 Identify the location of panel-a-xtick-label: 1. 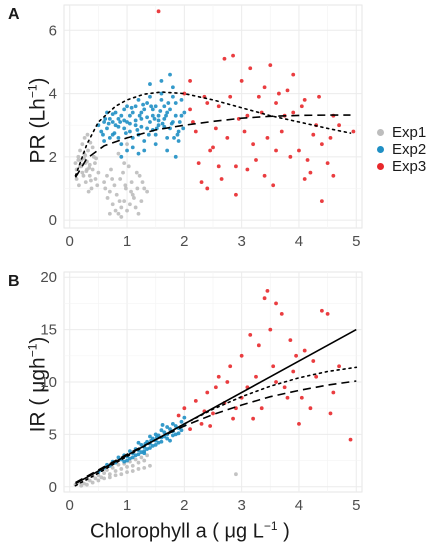
(127, 241).